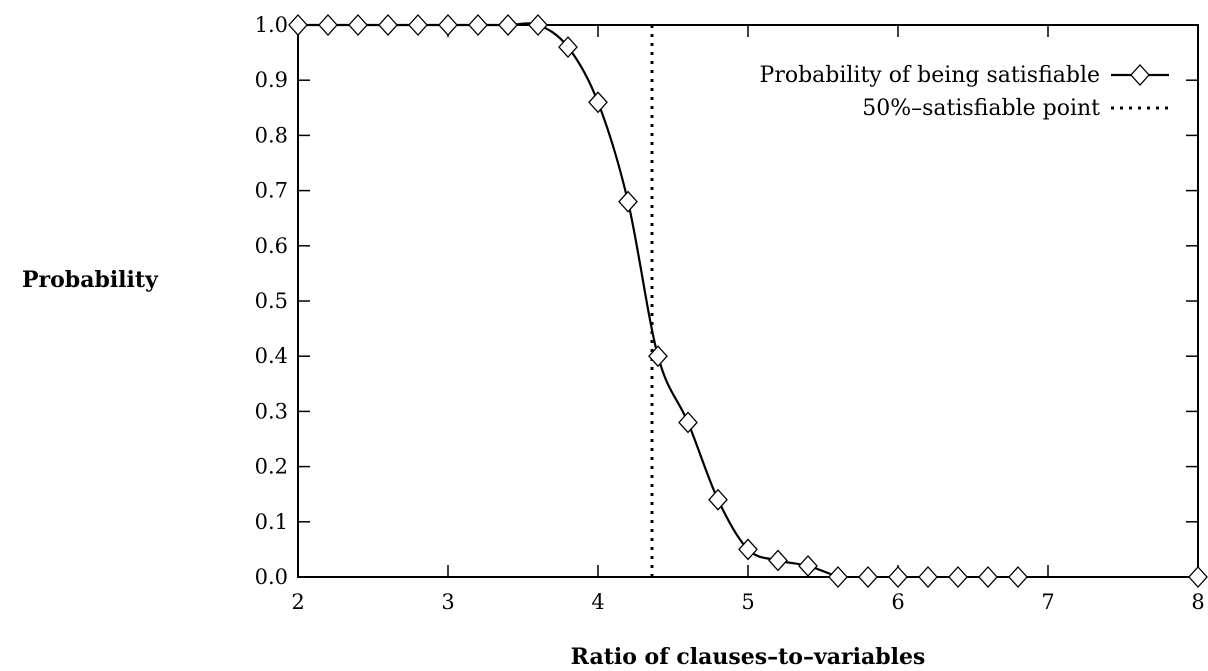 The image size is (1208, 671). Describe the element at coordinates (271, 191) in the screenshot. I see `y-tick-label: 0.7` at that location.